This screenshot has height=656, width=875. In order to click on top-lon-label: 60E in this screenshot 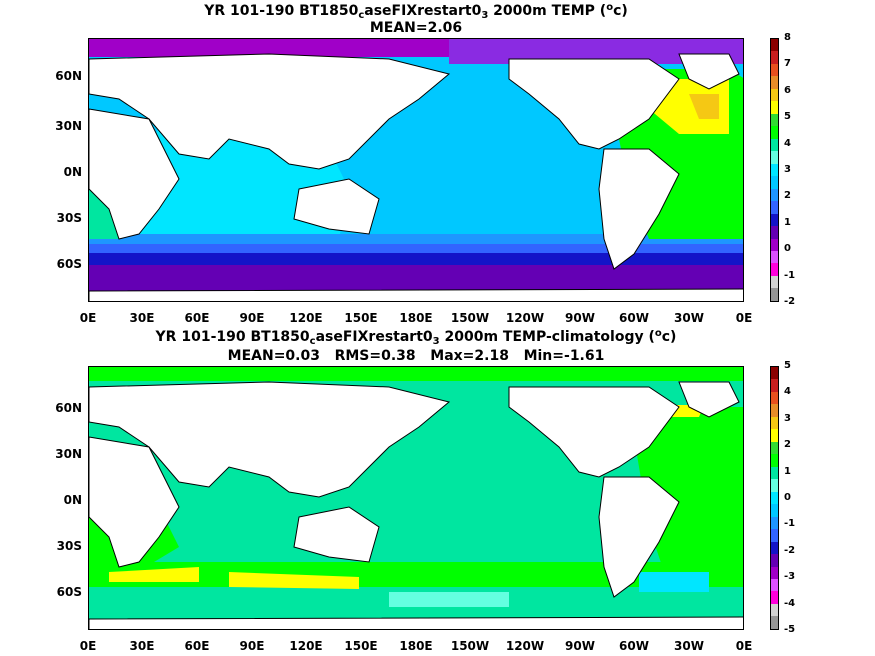, I will do `click(197, 318)`.